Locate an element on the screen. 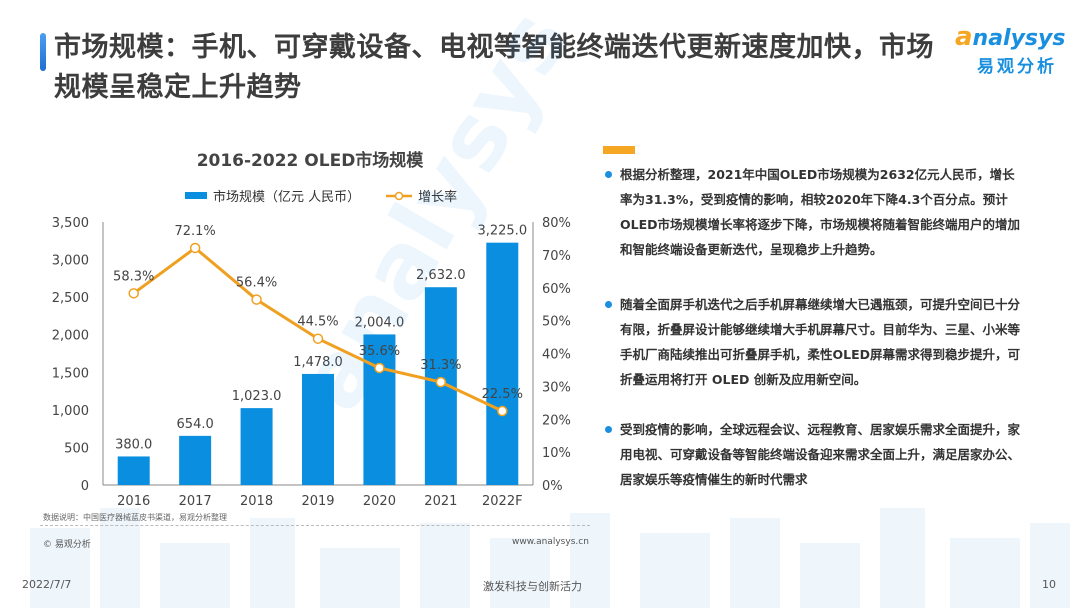  legend-line-label: 增长率 is located at coordinates (438, 197).